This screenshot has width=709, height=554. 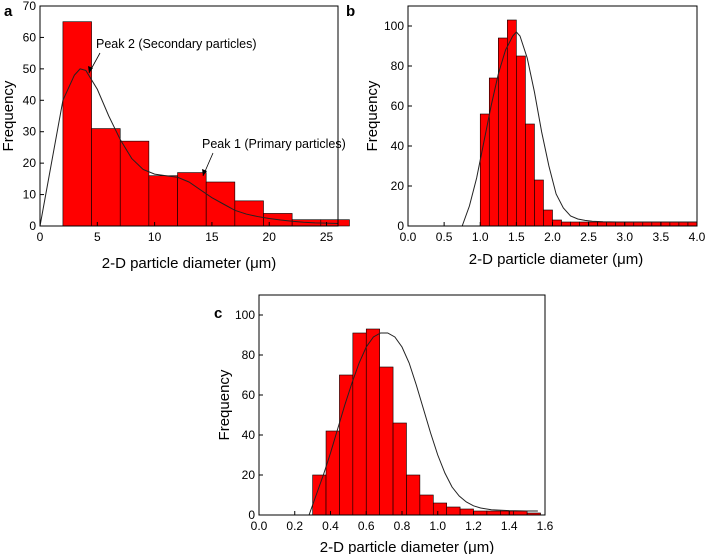 What do you see at coordinates (372, 115) in the screenshot?
I see `y-axis-label-b: Frequency` at bounding box center [372, 115].